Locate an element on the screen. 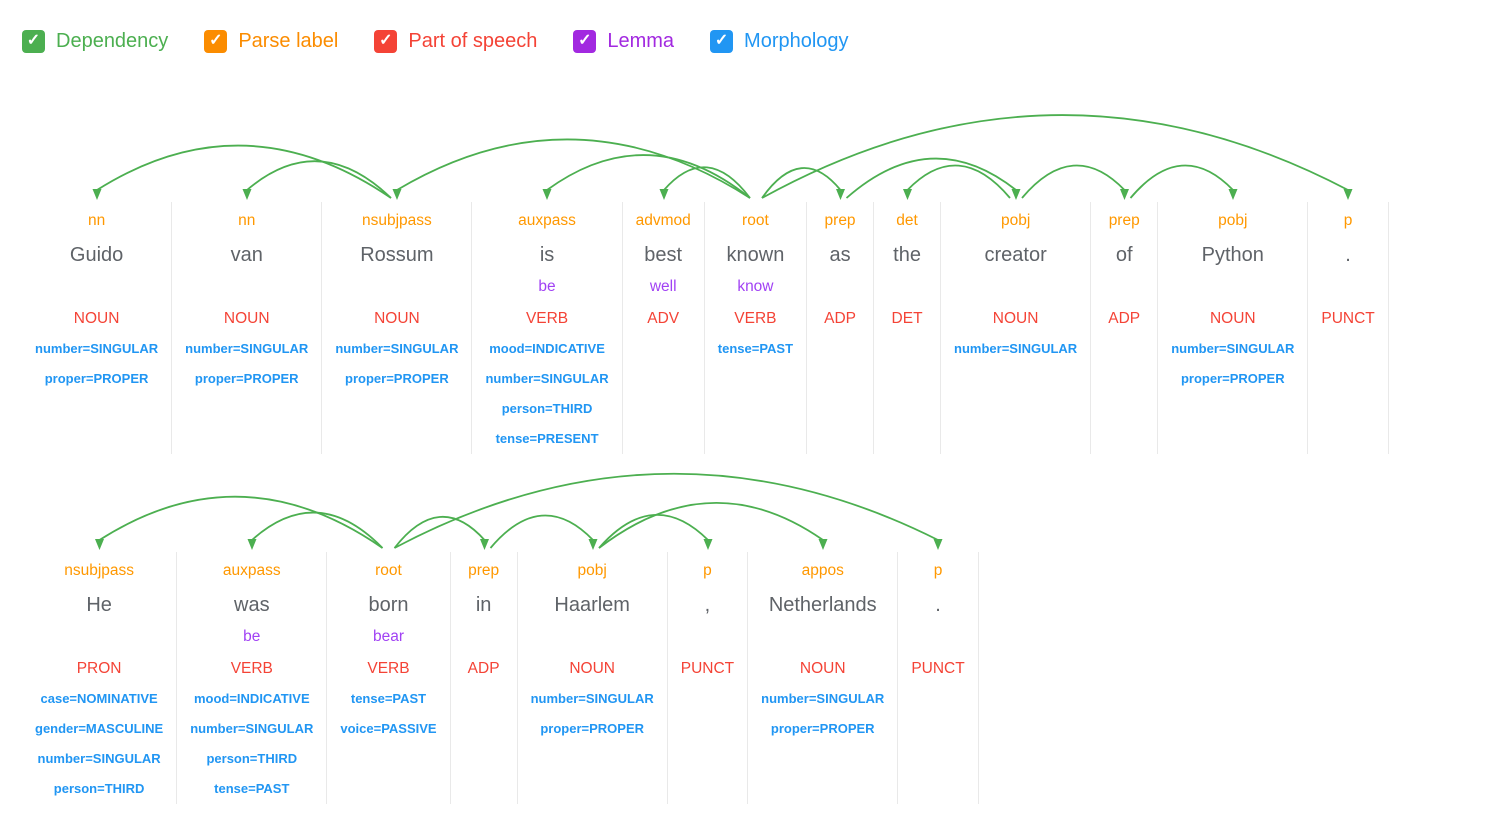  legend-item-morphology: ✓ Morphology is located at coordinates (779, 41).